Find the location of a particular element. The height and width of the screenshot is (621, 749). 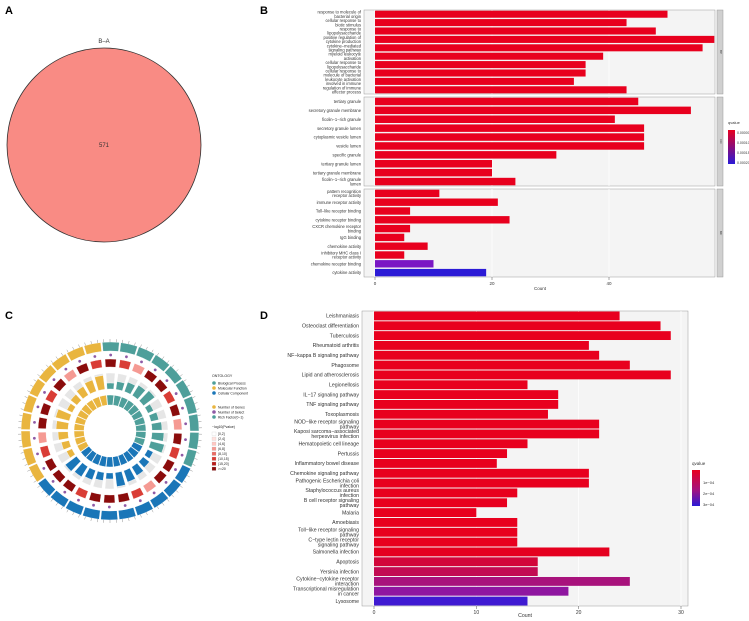

category-label: C−type lectin receptor is located at coordinates (333, 540).